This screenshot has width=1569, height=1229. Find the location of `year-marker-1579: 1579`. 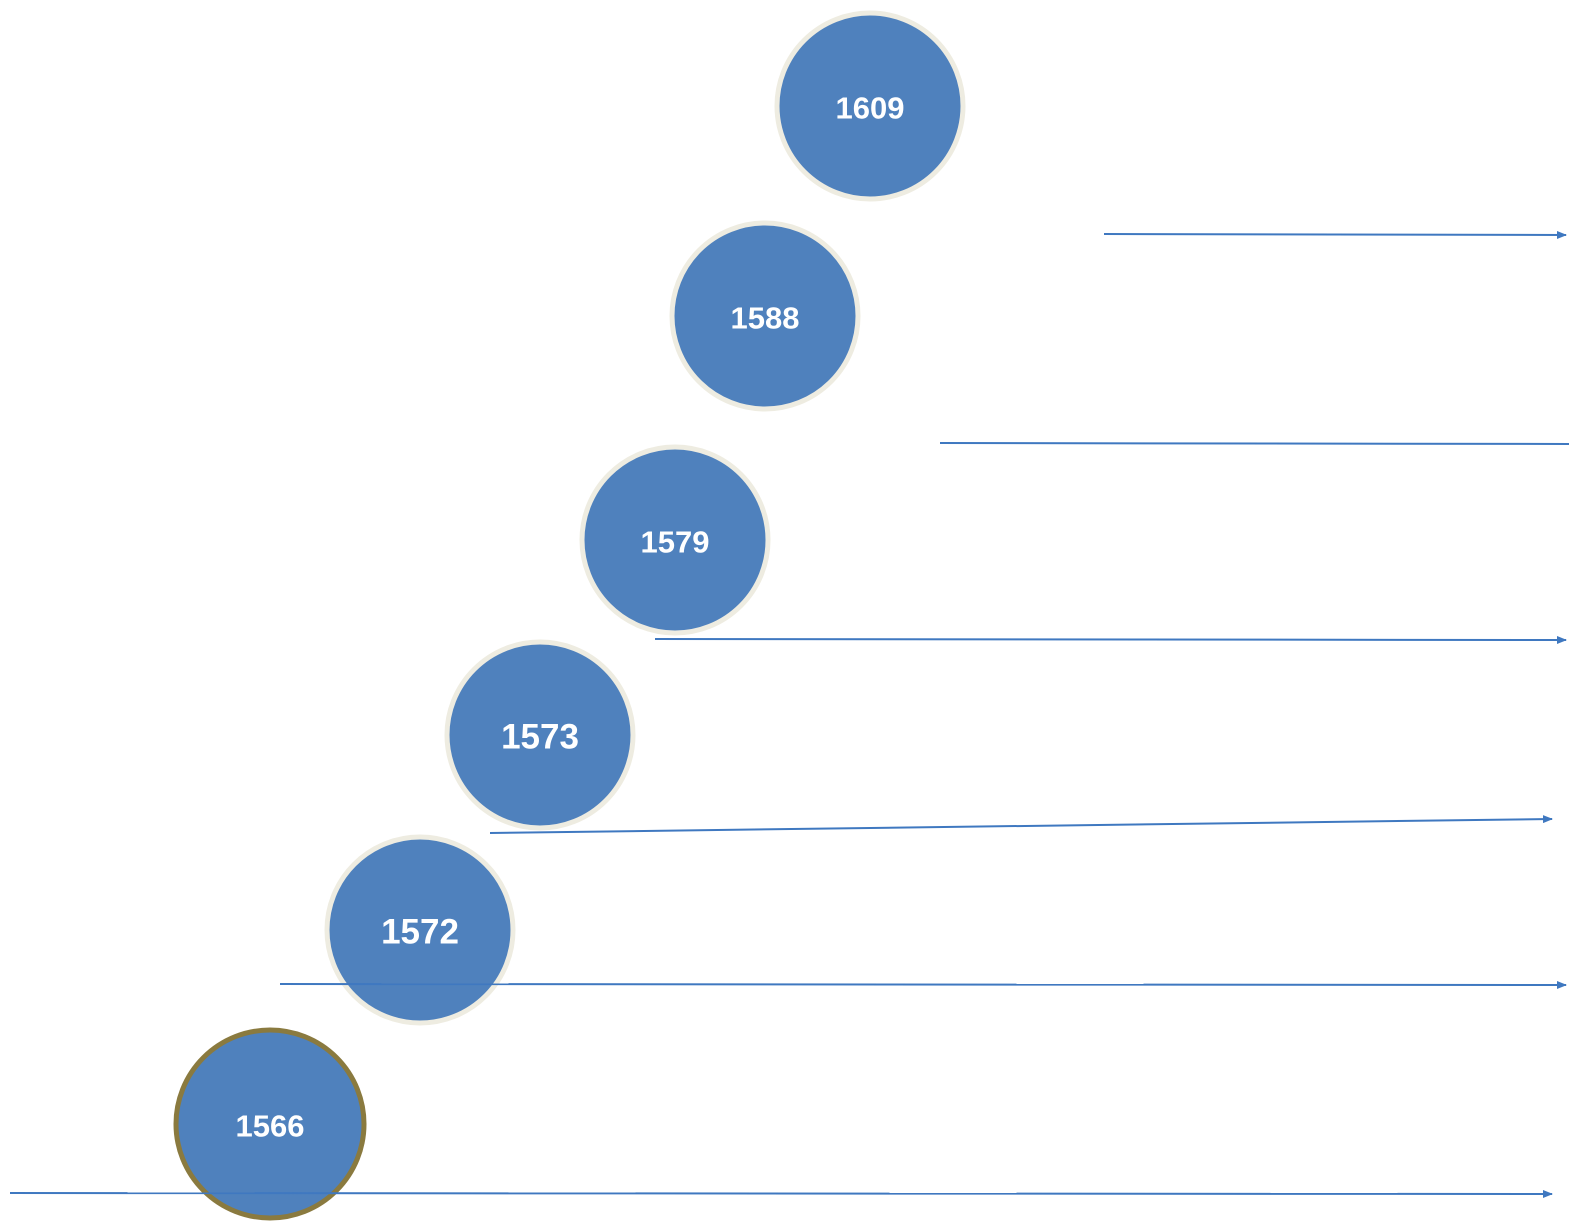

year-marker-1579: 1579 is located at coordinates (675, 540).